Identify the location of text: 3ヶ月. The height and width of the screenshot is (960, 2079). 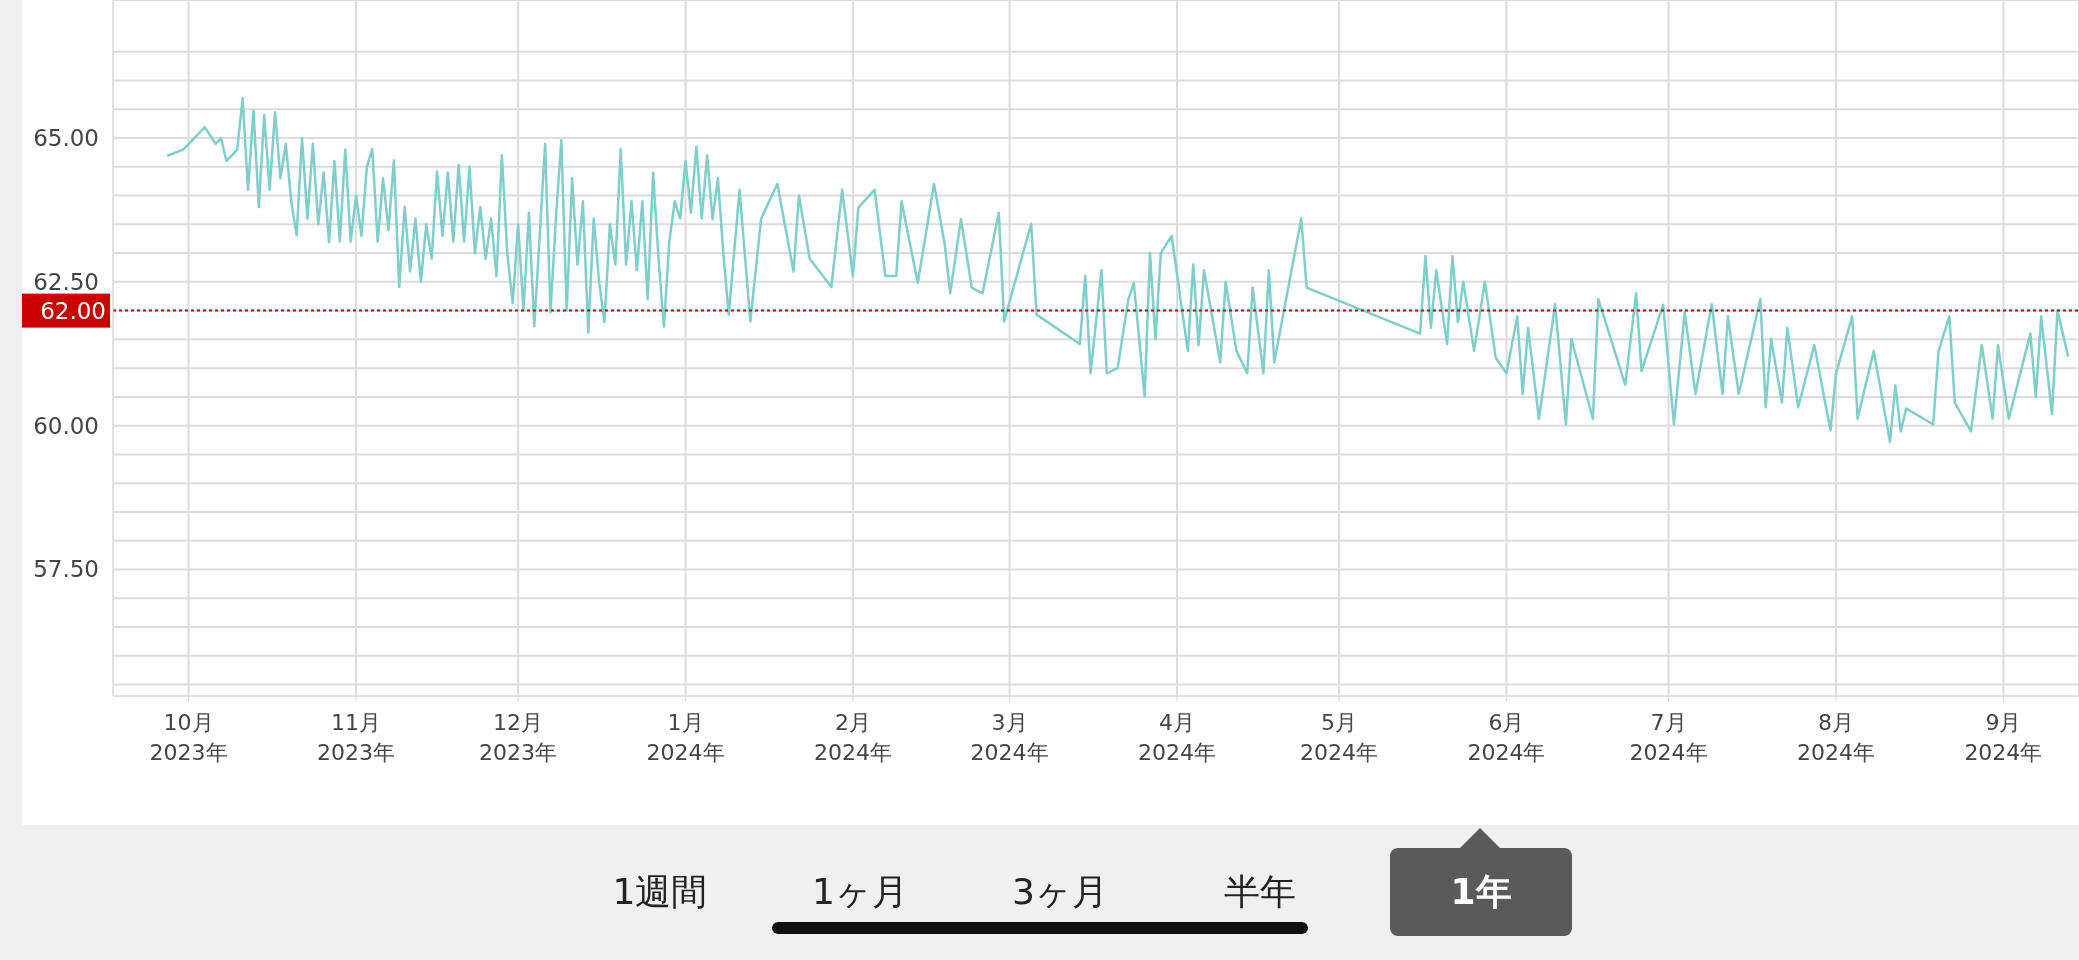
(1060, 891).